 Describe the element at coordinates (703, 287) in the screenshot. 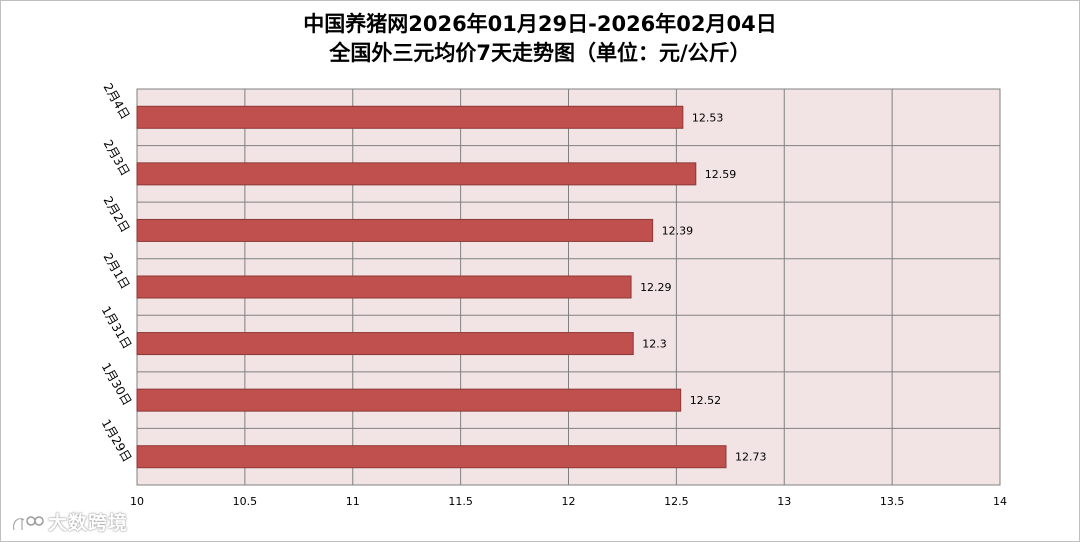

I see `value-labels: 12.53 12.59 12.39 12.29 12.3 12.52 12.73` at that location.